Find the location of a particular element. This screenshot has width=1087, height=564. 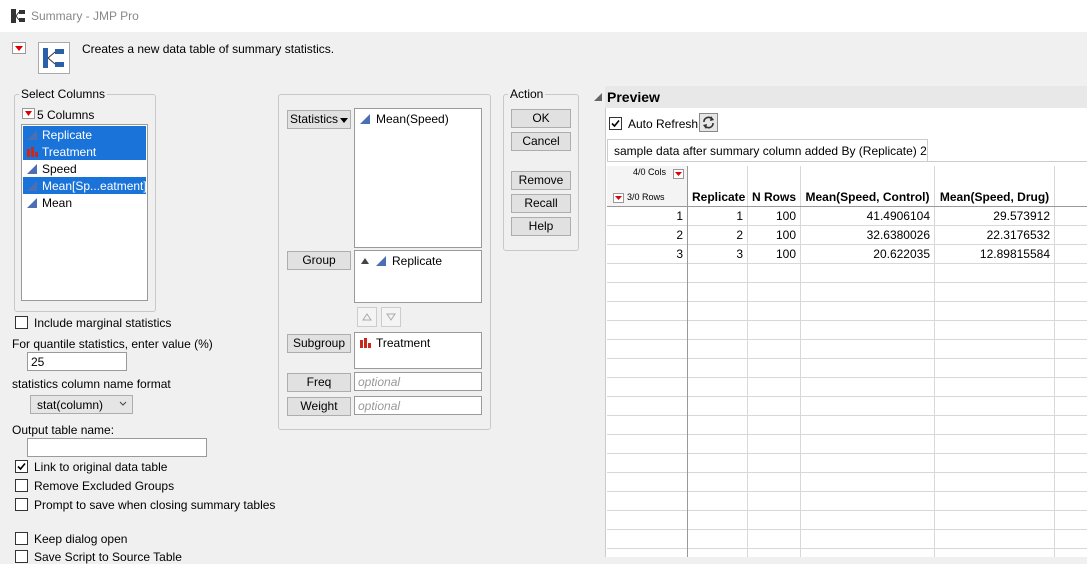

dropdown-value: stat(column) is located at coordinates (70, 405).